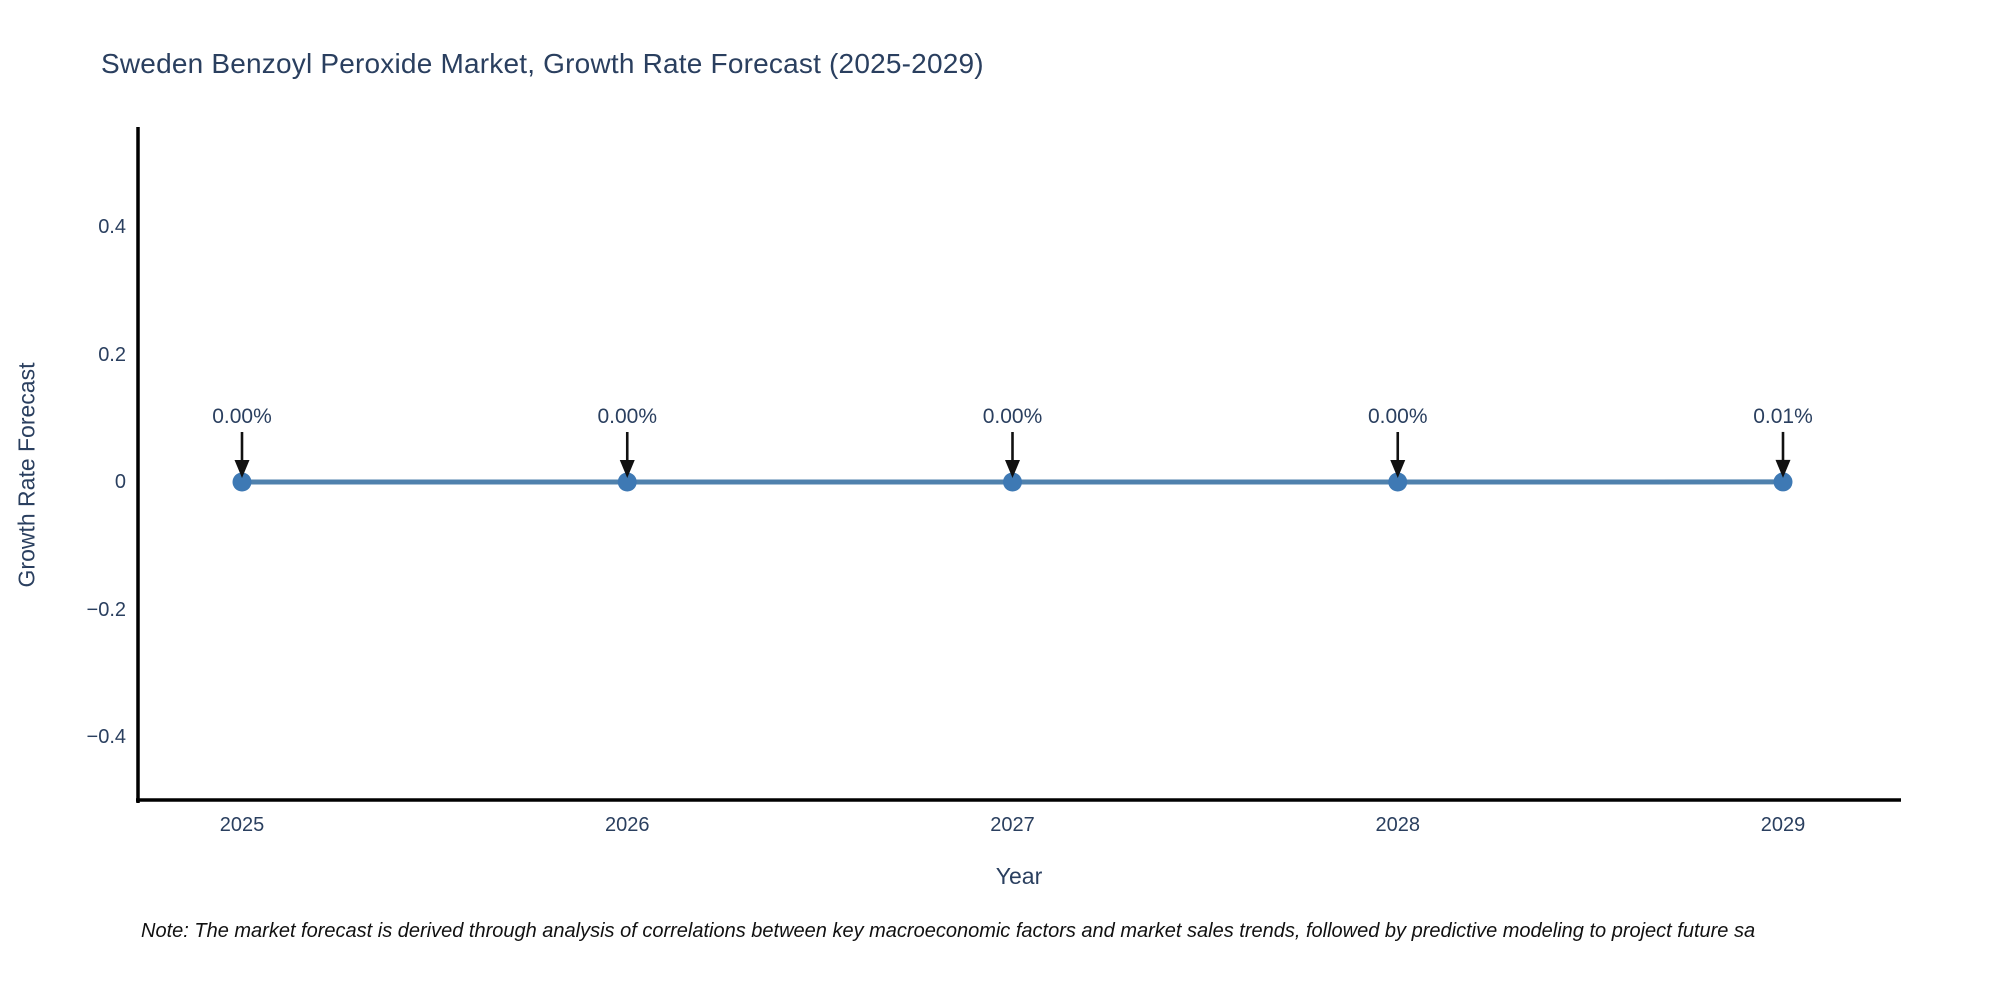 The image size is (2000, 1000). Describe the element at coordinates (242, 825) in the screenshot. I see `x-tick-label: 2025` at that location.